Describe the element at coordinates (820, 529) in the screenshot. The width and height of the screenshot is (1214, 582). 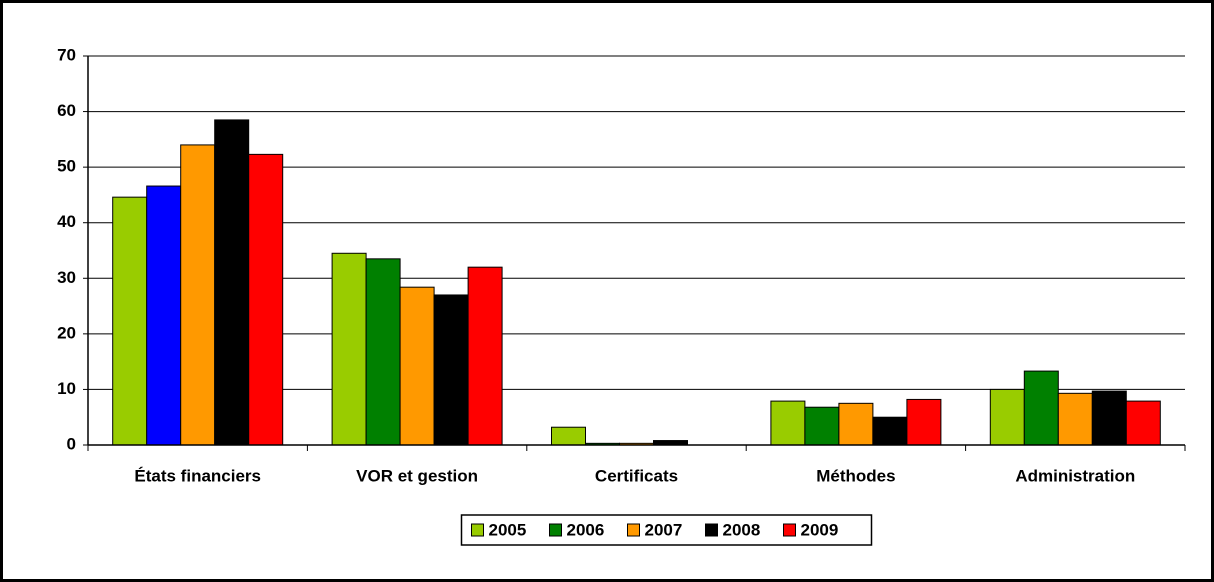
I see `legend-label: 2009` at that location.